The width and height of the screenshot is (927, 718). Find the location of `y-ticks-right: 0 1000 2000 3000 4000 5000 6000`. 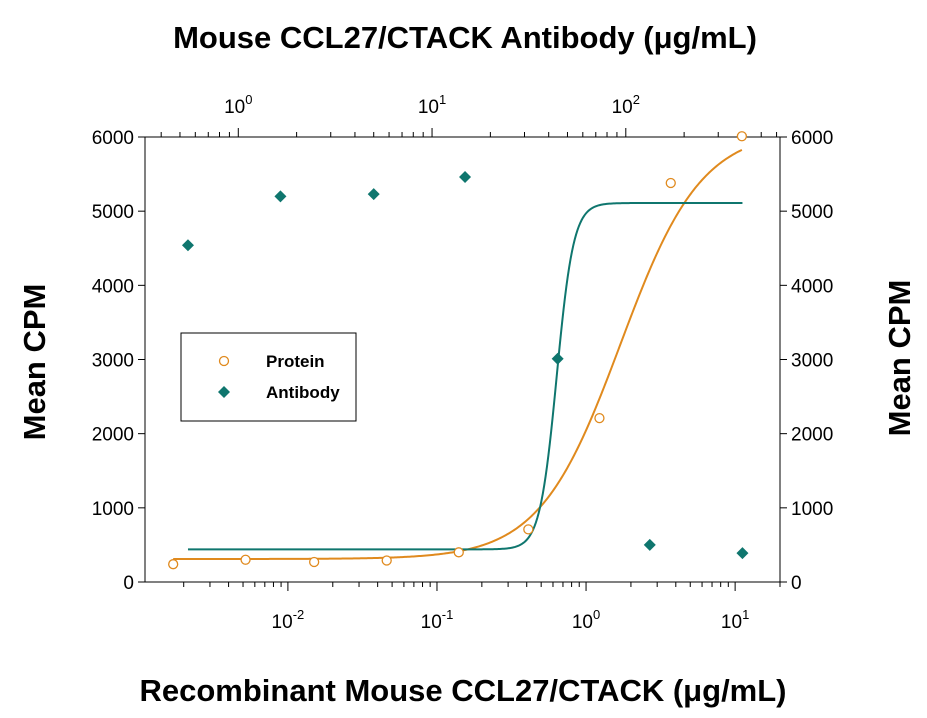

y-ticks-right: 0 1000 2000 3000 4000 5000 6000 is located at coordinates (806, 361).